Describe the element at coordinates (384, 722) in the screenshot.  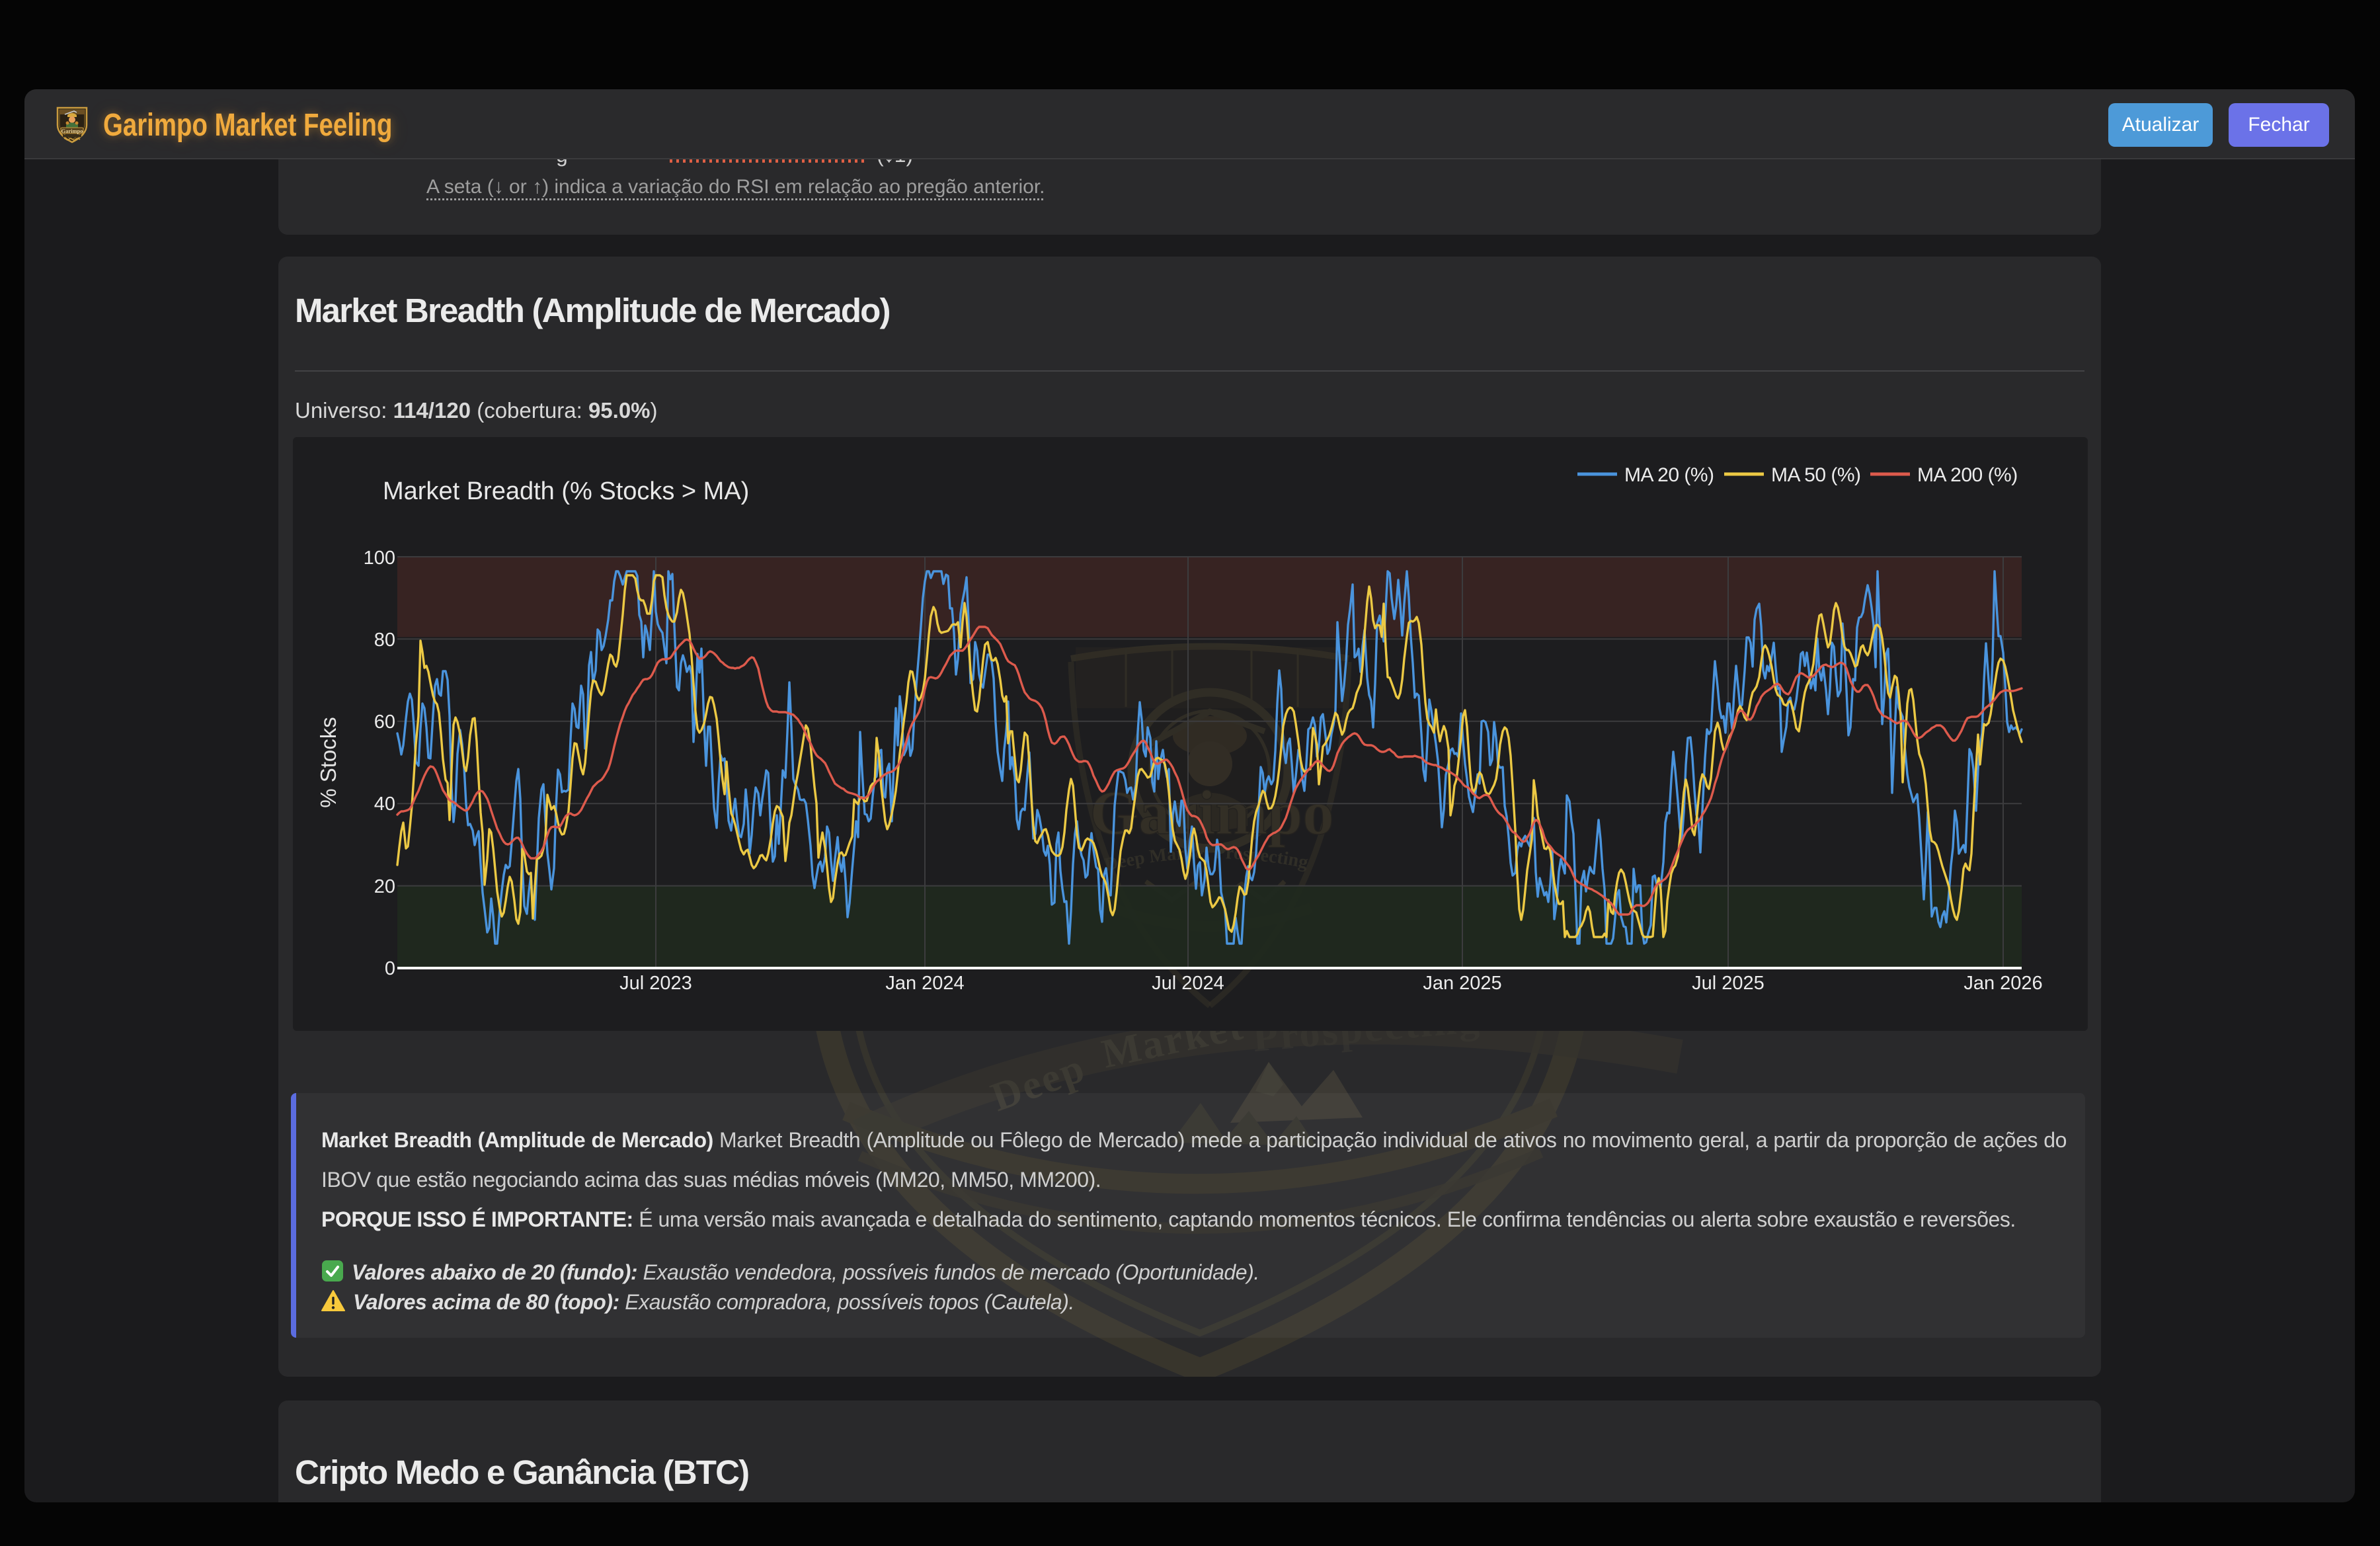
I see `svg-text: 60` at that location.